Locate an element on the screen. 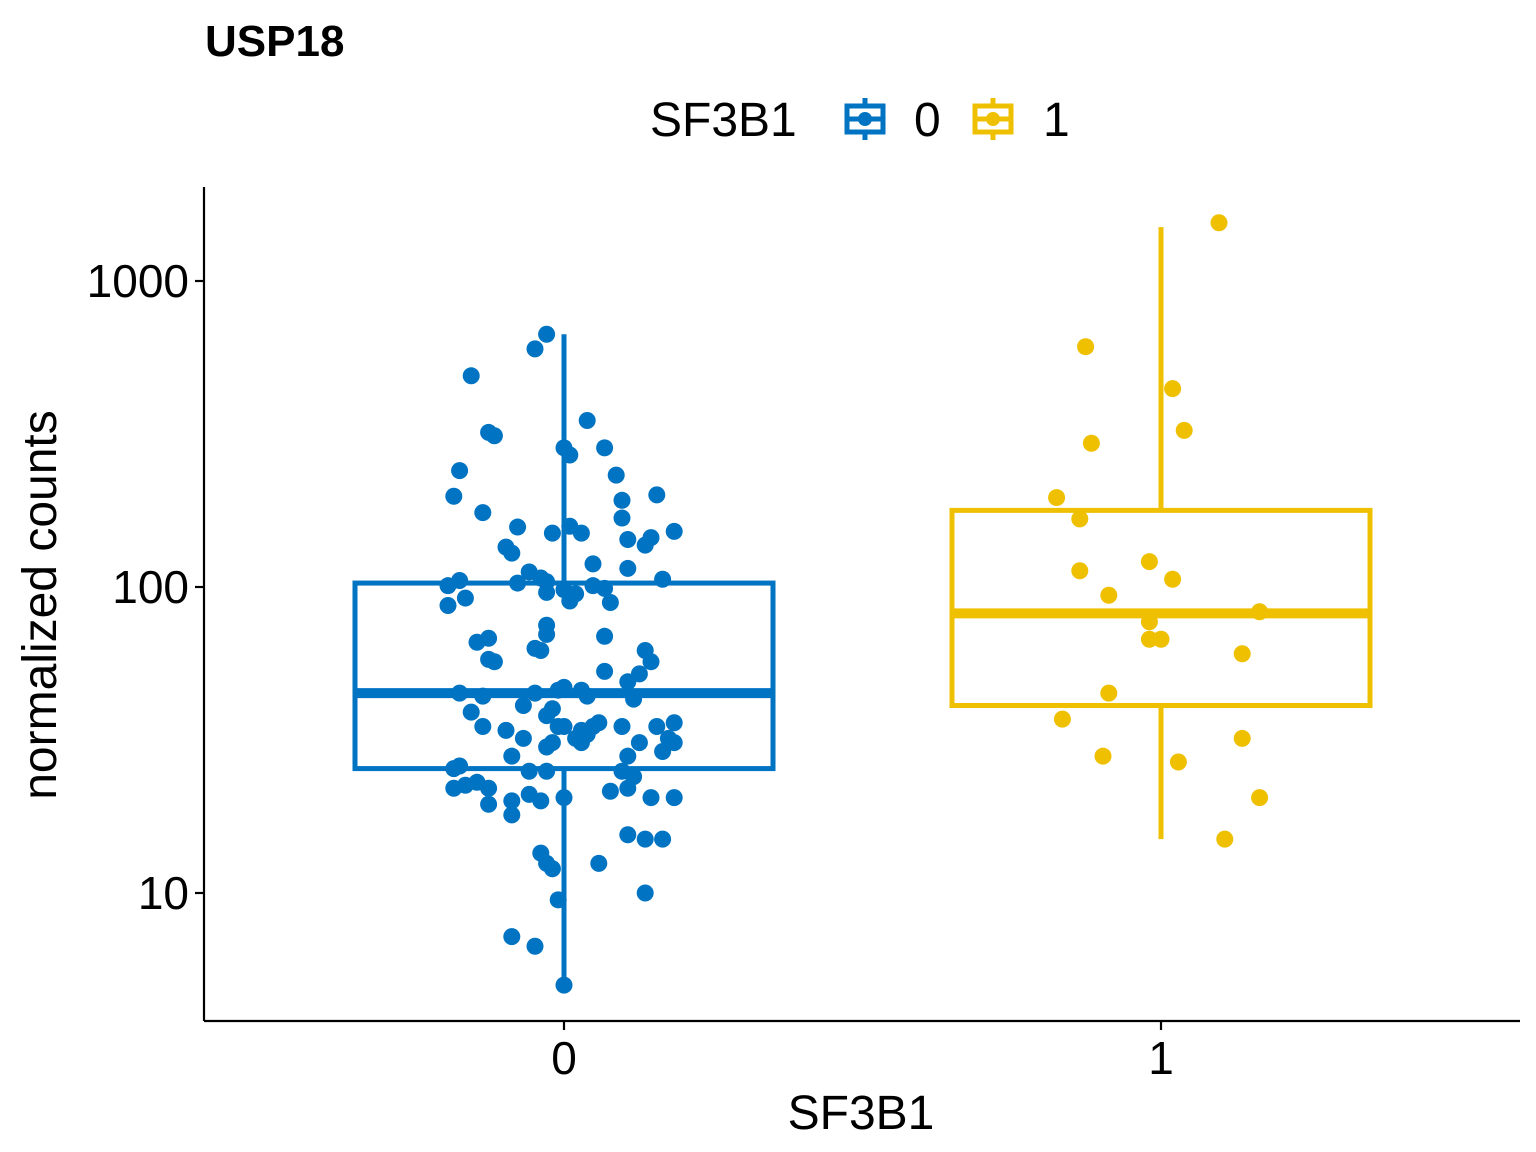  y-tick-label: 1000 is located at coordinates (138, 281).